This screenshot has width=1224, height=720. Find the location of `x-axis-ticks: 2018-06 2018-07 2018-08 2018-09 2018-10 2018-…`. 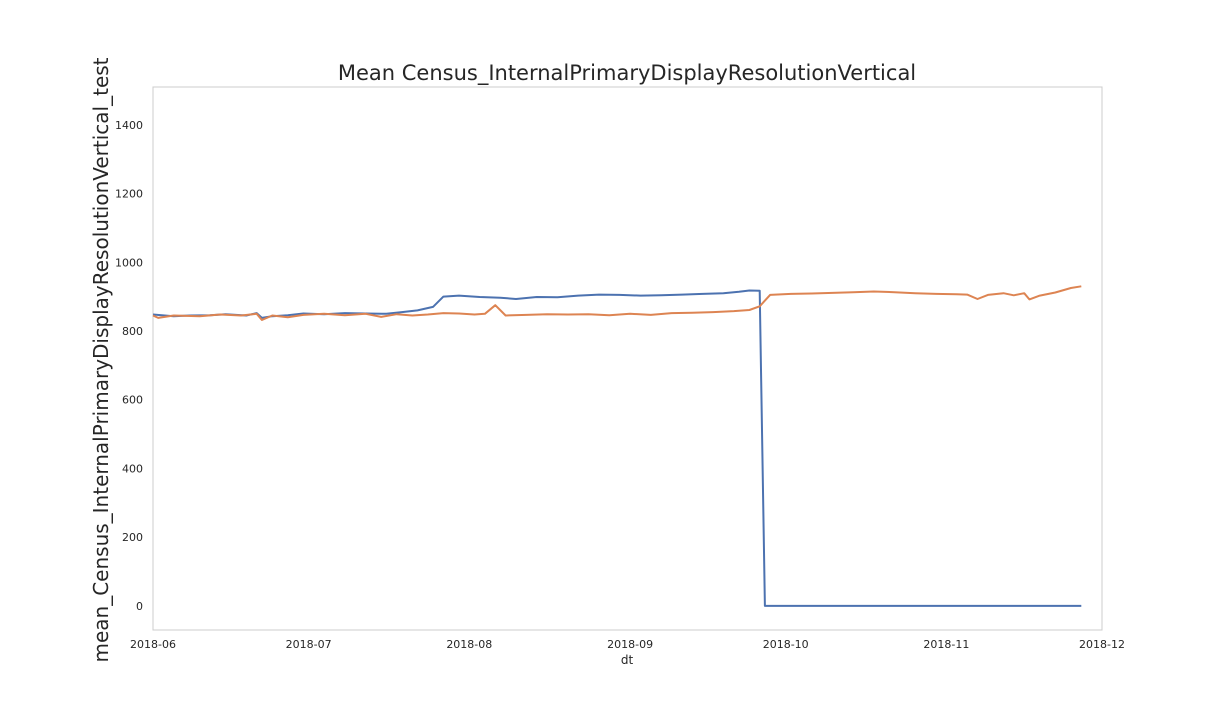

x-axis-ticks: 2018-06 2018-07 2018-08 2018-09 2018-10 2018-… is located at coordinates (627, 644).